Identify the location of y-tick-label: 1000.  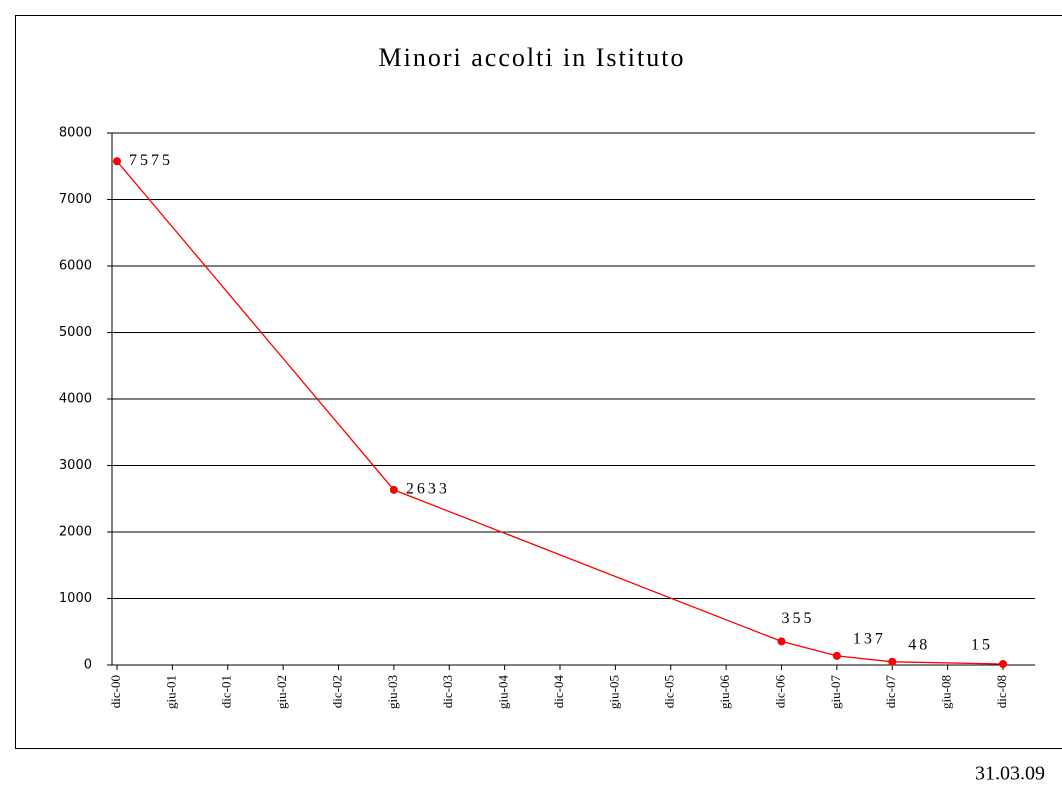
(75, 598).